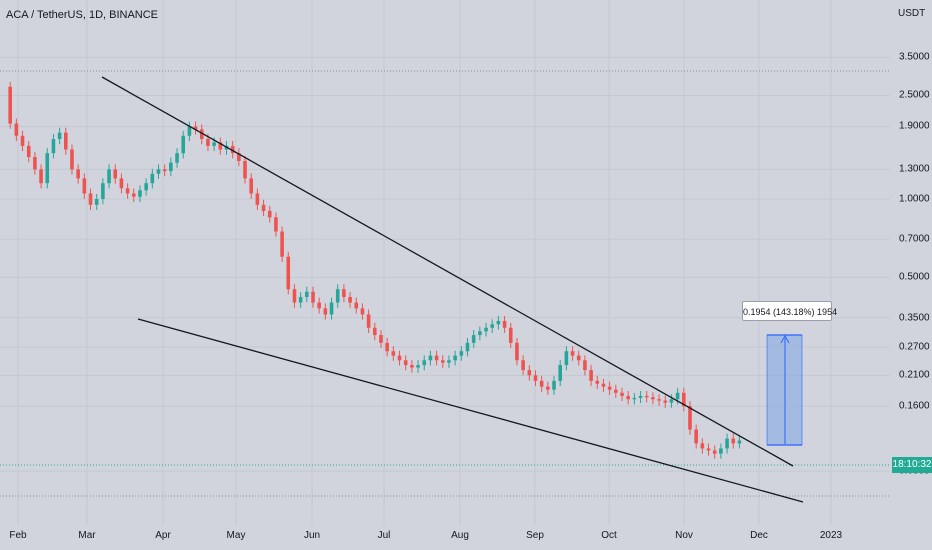 The width and height of the screenshot is (932, 550). I want to click on x-tick-label: Jun, so click(312, 535).